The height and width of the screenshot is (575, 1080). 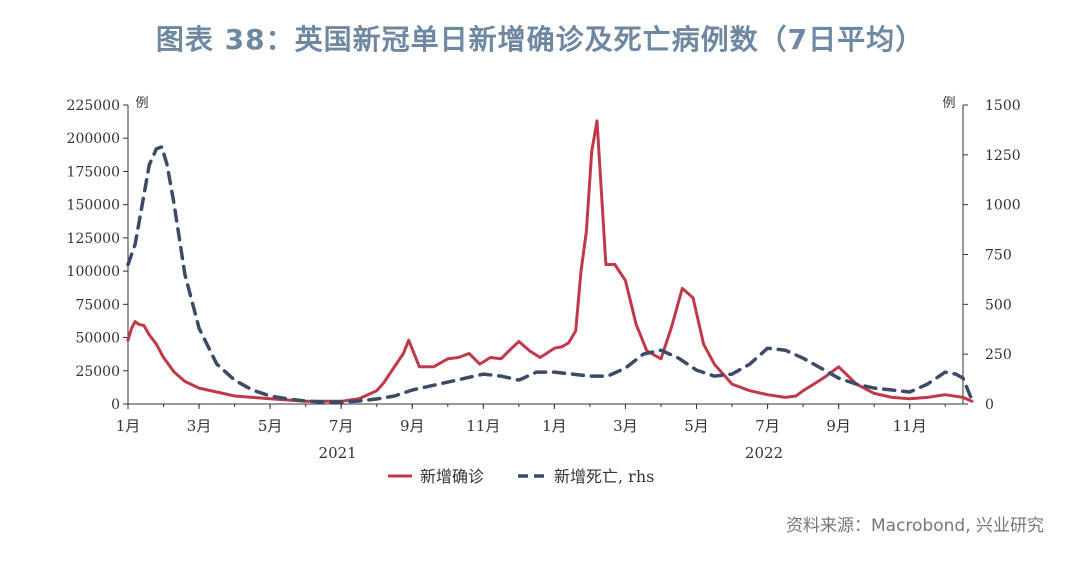 What do you see at coordinates (989, 405) in the screenshot?
I see `right-tick-label: 0` at bounding box center [989, 405].